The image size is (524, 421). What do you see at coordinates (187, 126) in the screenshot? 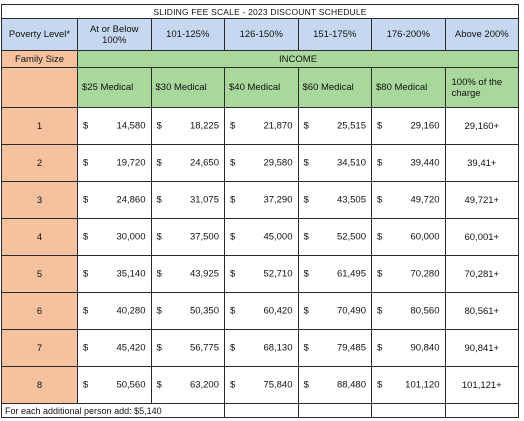
I see `income-cell: $18,225` at bounding box center [187, 126].